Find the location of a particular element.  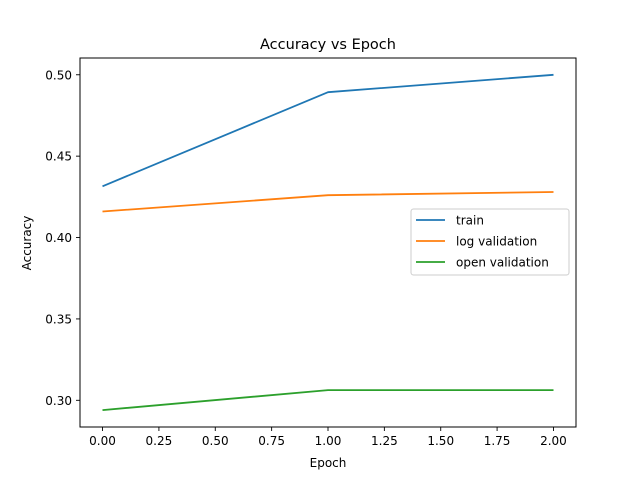

y-tick-label: 0.50 is located at coordinates (58, 75).